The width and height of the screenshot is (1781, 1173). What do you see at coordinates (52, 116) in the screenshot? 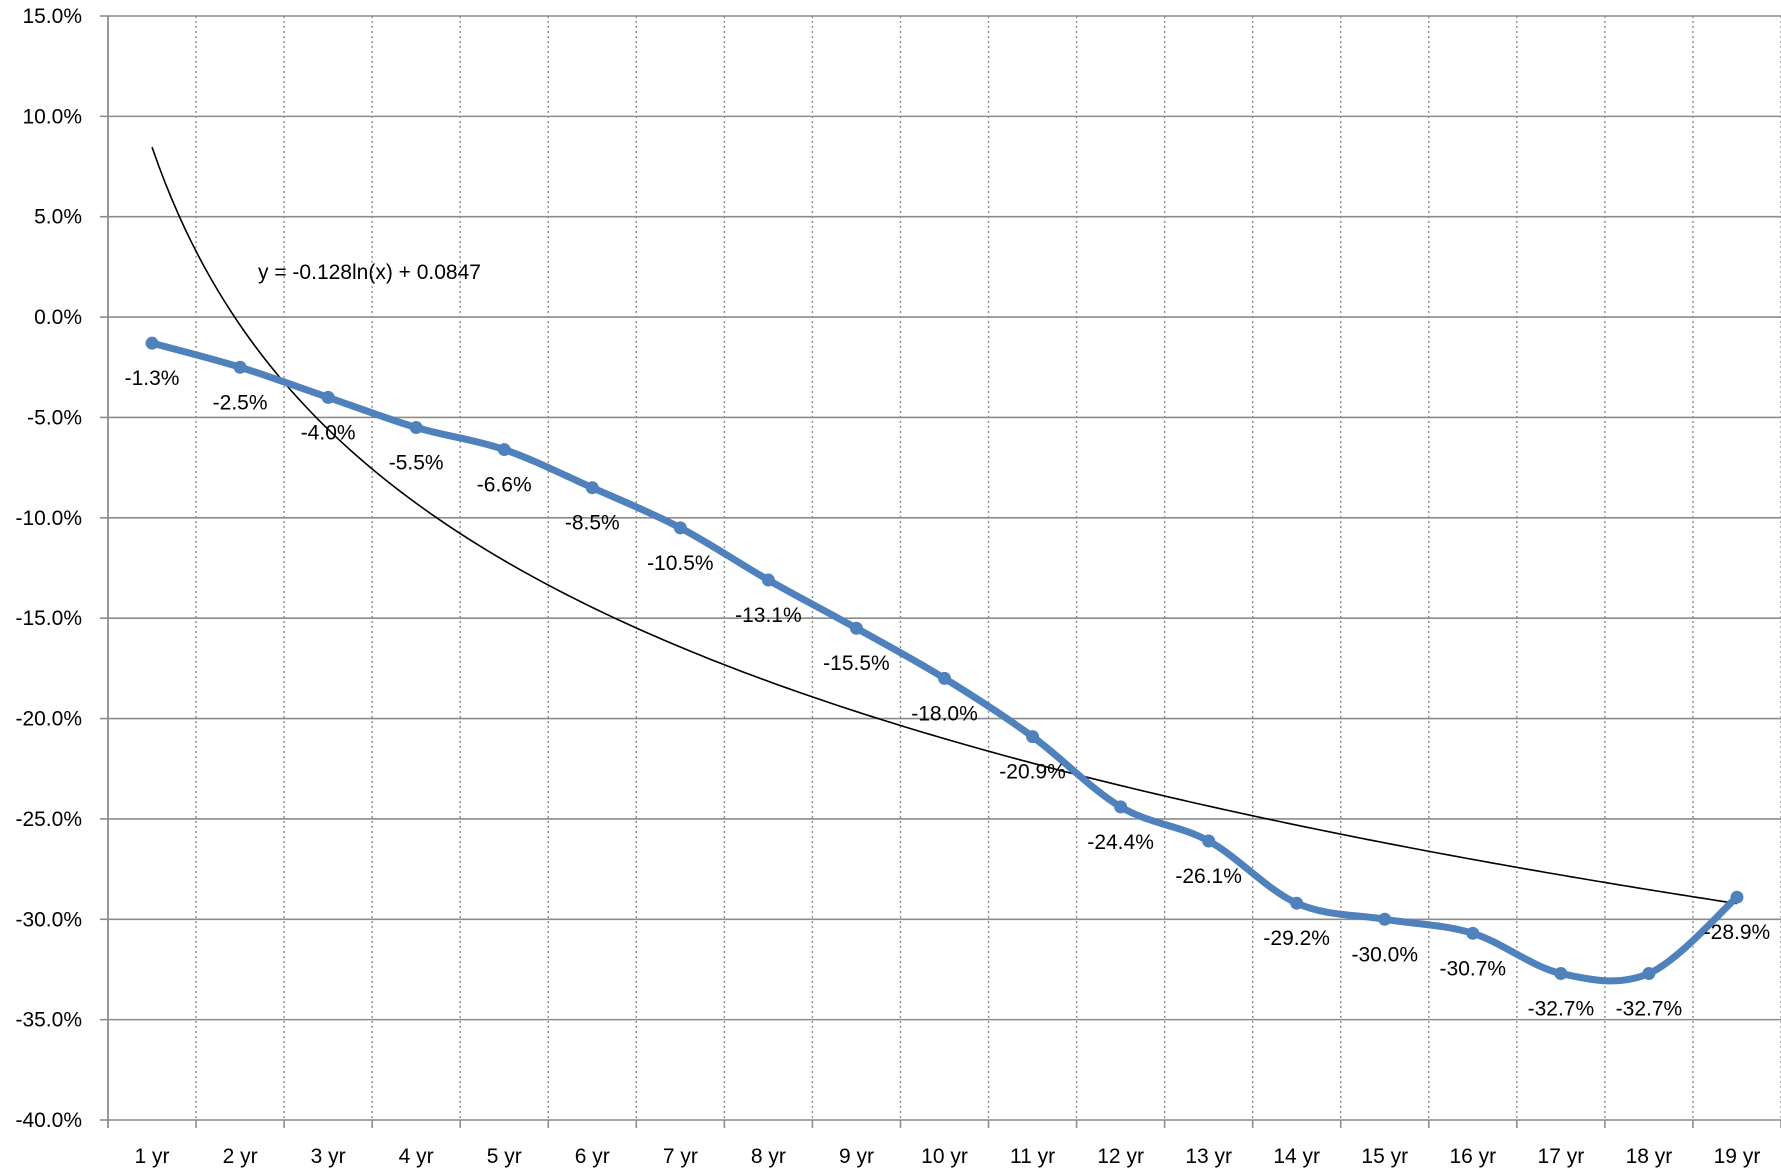
I see `y-tick-label: 10.0%` at bounding box center [52, 116].